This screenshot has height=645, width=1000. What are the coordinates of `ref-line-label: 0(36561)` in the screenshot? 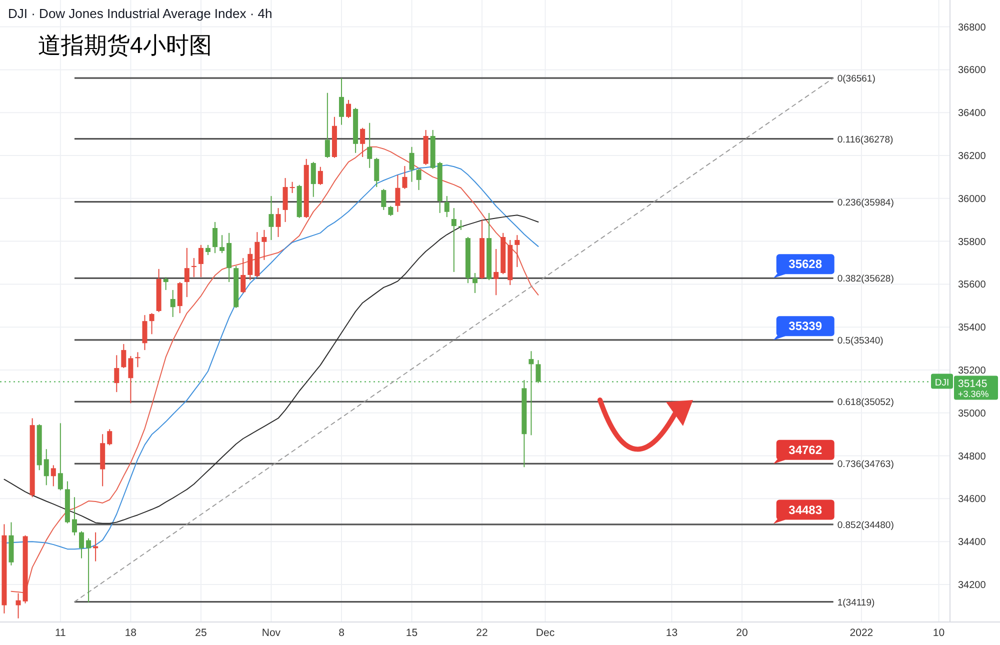 It's located at (856, 79).